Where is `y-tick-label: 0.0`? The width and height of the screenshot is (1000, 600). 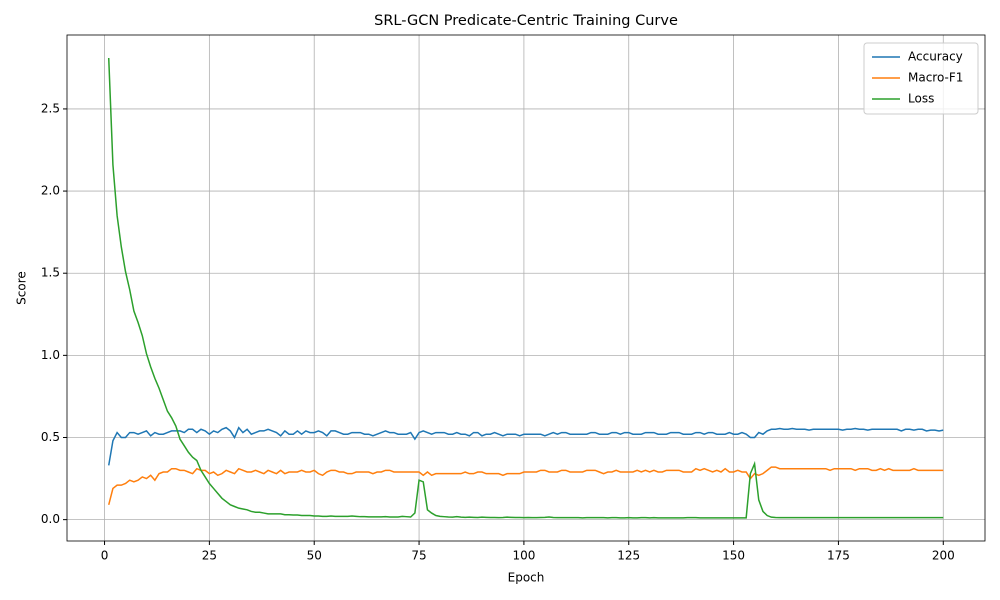 y-tick-label: 0.0 is located at coordinates (50, 519).